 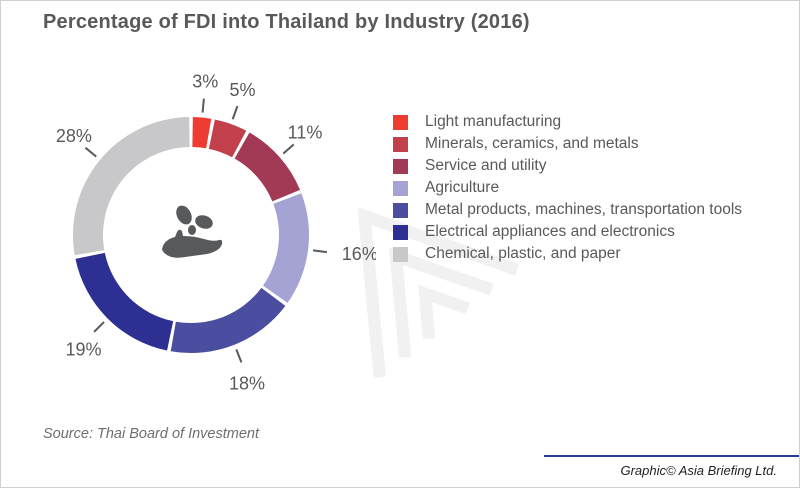 I want to click on slice-label: 5%, so click(x=242, y=90).